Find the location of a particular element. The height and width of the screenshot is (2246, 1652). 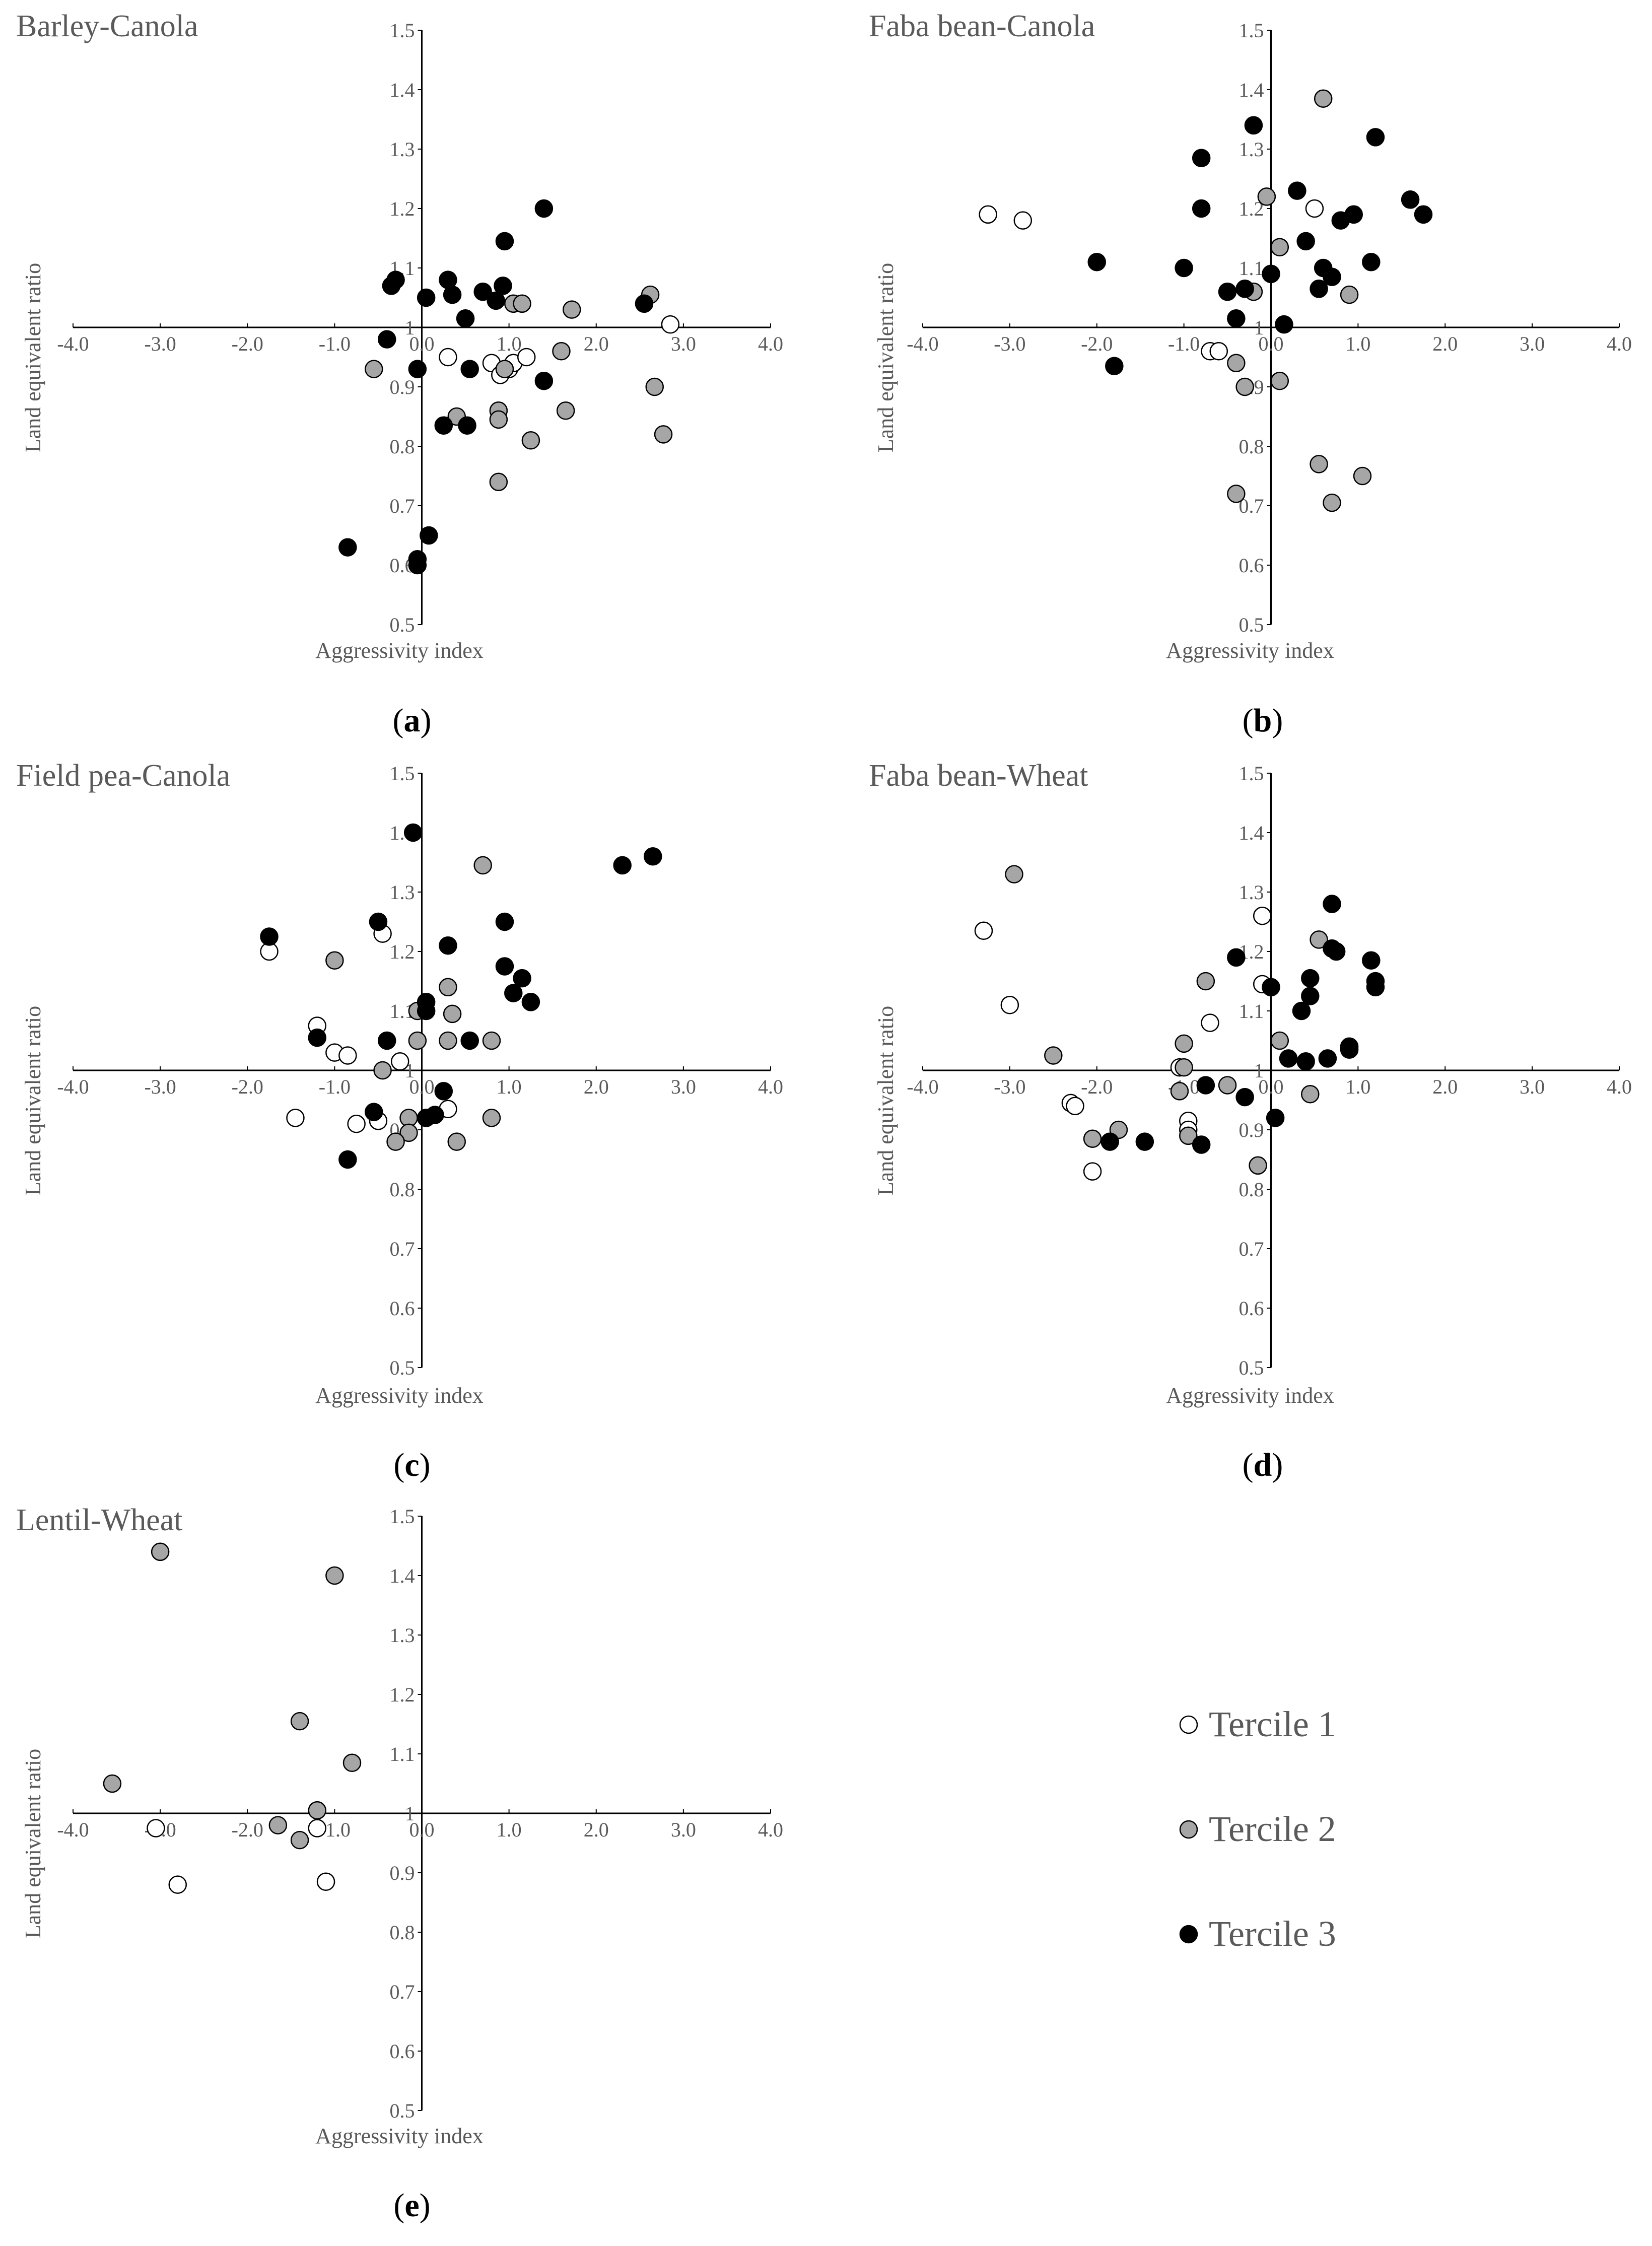

panel-e-xlabel: Aggressivity index is located at coordinates (399, 2136).